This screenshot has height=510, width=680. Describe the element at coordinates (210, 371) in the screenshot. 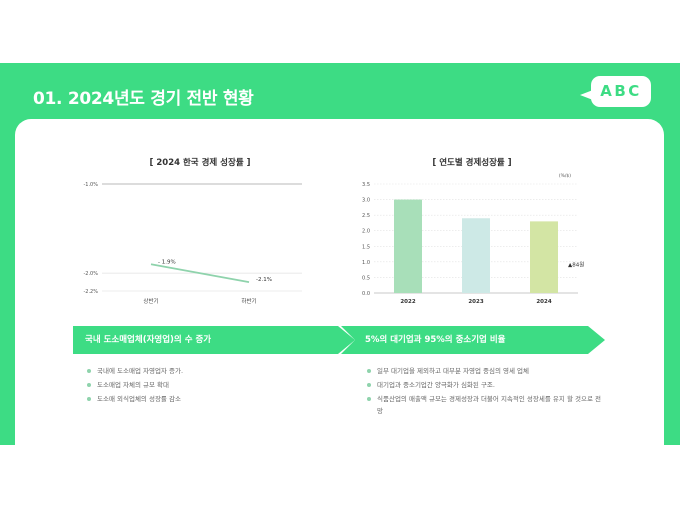

I see `list-item: 국내에 도소매업 자영업자 증가.` at that location.